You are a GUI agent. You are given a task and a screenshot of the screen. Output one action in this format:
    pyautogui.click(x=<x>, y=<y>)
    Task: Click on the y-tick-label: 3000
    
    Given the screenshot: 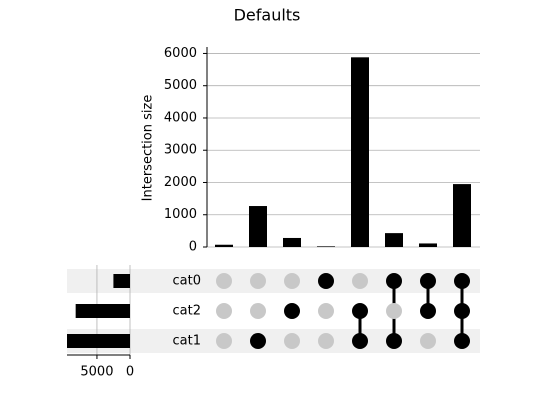 What is the action you would take?
    pyautogui.click(x=180, y=150)
    